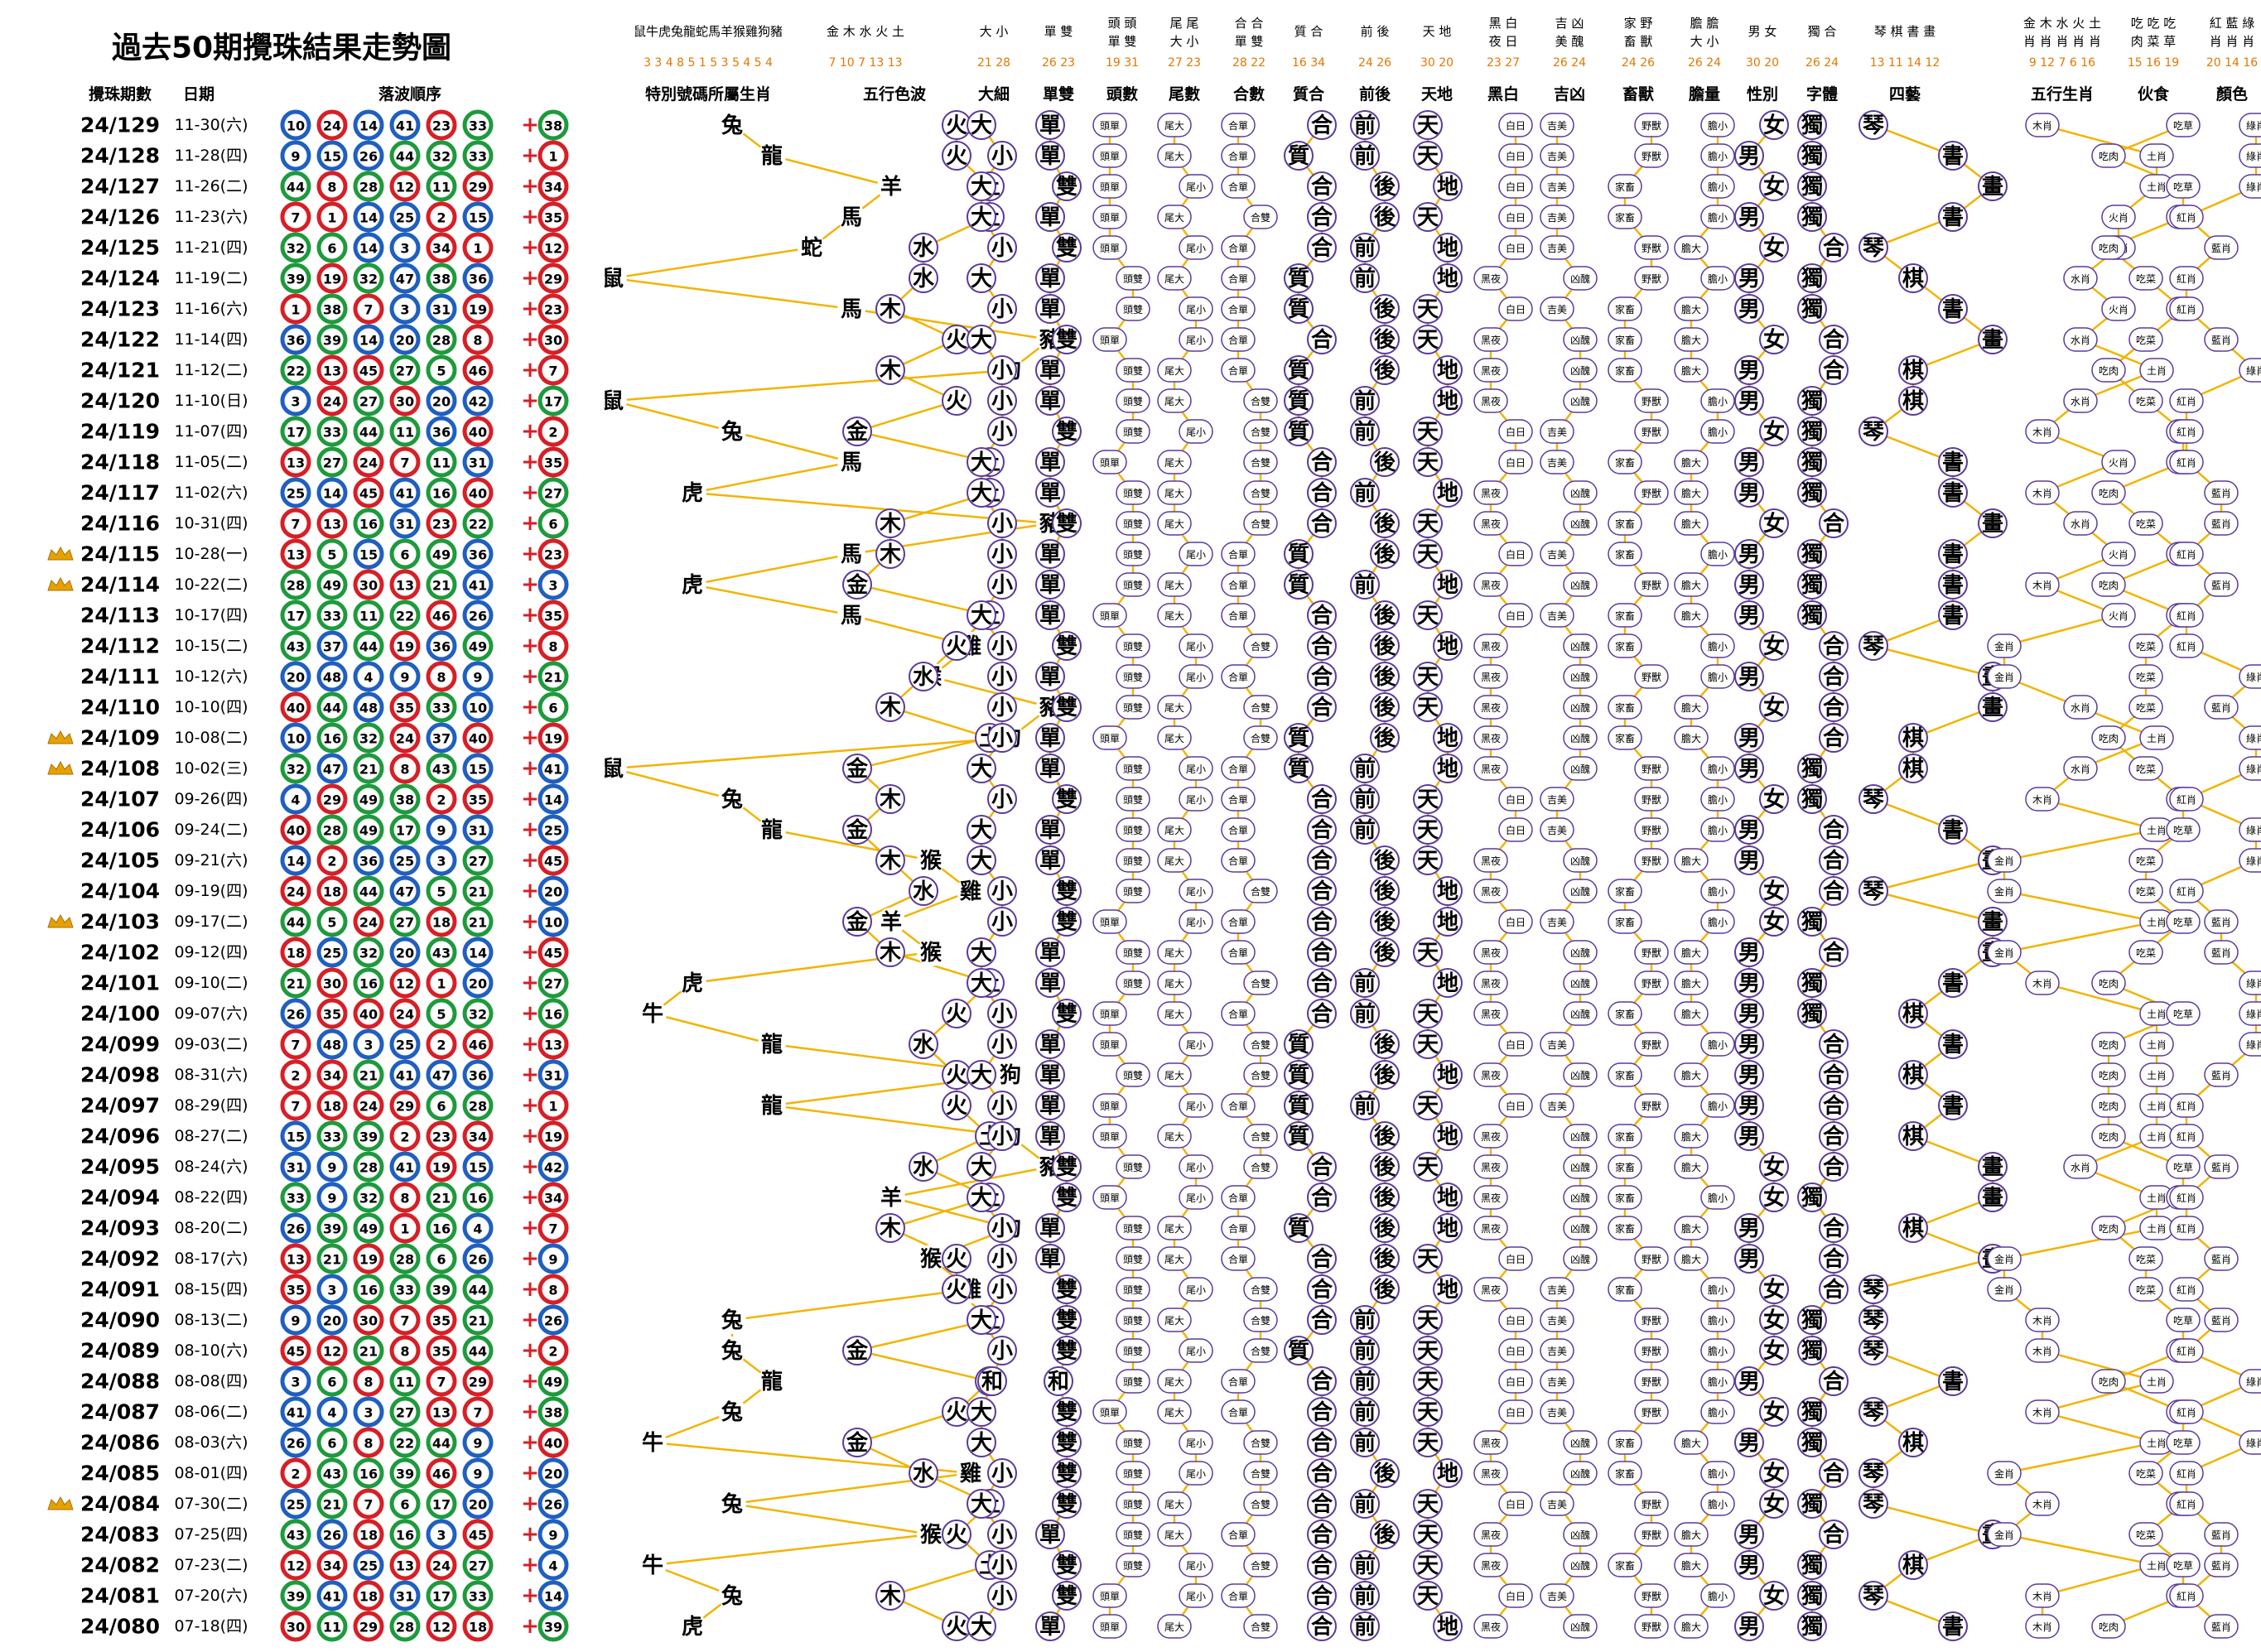 This screenshot has height=1652, width=2261. What do you see at coordinates (478, 310) in the screenshot?
I see `ball-number: 19` at bounding box center [478, 310].